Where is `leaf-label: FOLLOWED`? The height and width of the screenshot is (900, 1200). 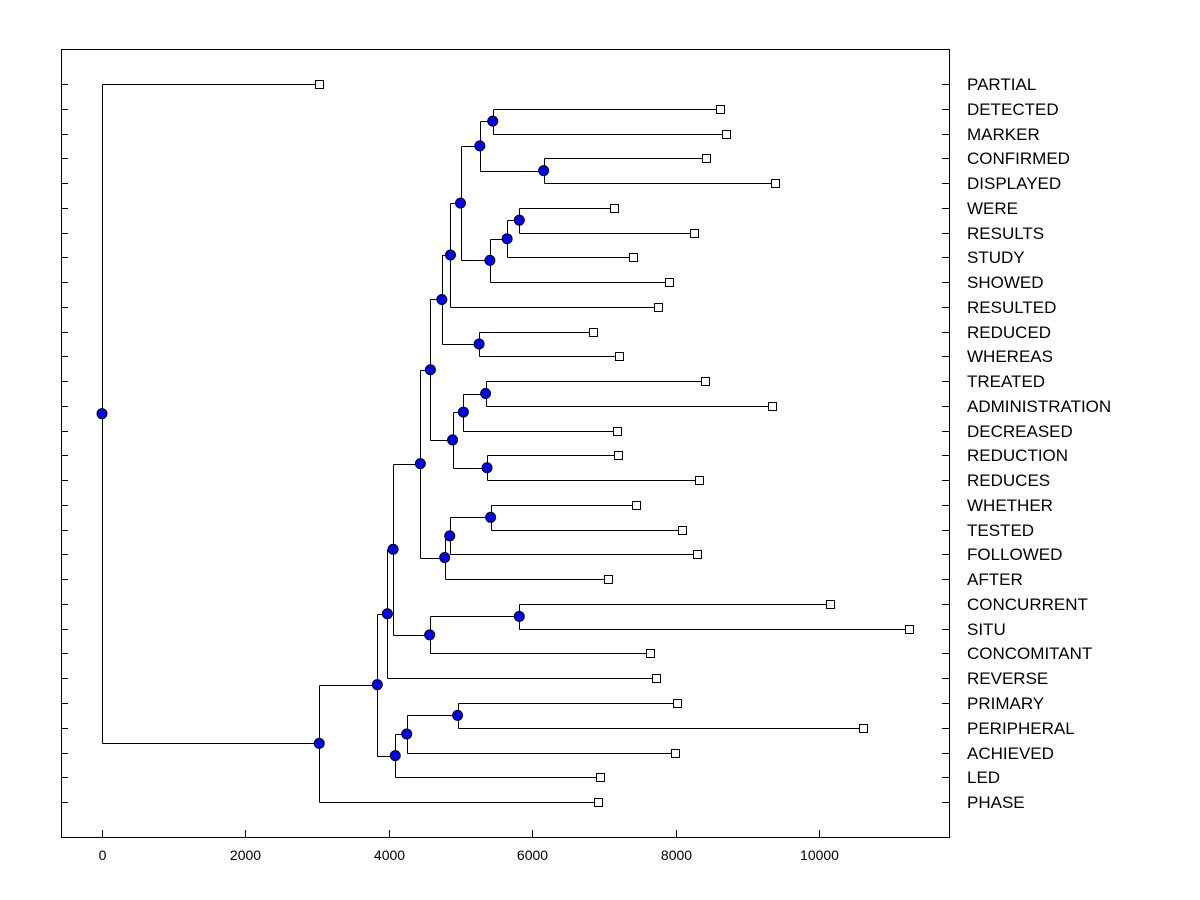
leaf-label: FOLLOWED is located at coordinates (1014, 554).